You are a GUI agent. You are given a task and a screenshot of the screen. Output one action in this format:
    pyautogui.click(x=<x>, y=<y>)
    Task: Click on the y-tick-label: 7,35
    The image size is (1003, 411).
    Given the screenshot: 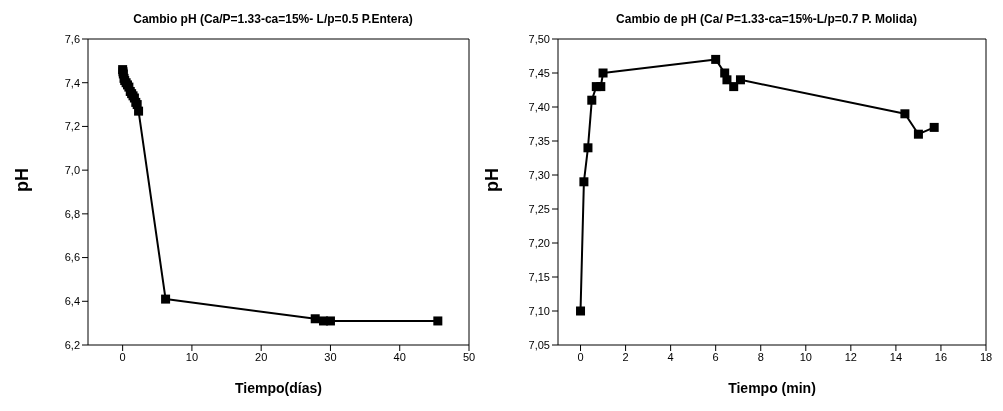 What is the action you would take?
    pyautogui.click(x=539, y=140)
    